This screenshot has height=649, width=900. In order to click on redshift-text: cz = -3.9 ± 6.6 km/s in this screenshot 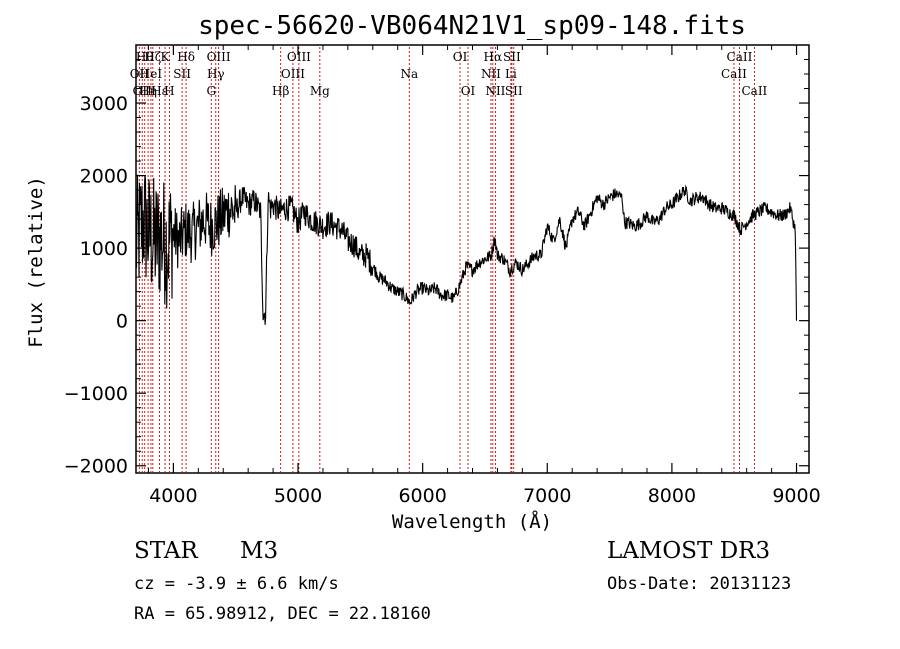, I will do `click(236, 584)`.